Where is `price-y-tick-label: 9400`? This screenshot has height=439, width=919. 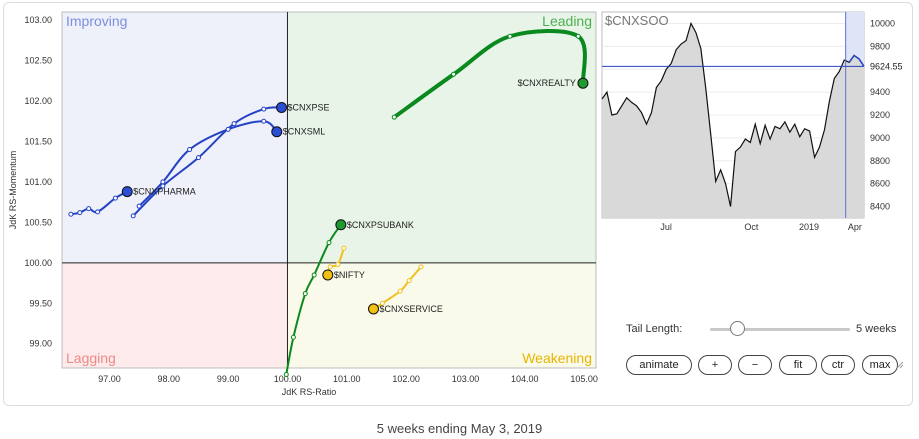 price-y-tick-label: 9400 is located at coordinates (880, 92).